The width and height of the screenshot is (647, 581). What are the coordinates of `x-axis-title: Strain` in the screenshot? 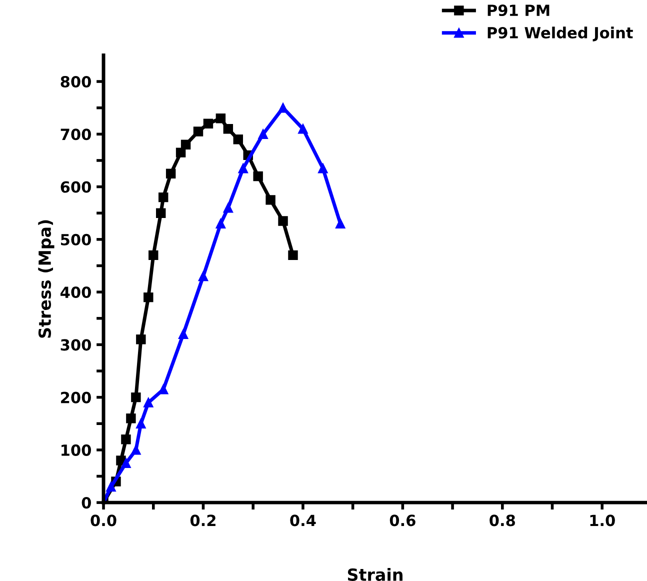 It's located at (375, 574).